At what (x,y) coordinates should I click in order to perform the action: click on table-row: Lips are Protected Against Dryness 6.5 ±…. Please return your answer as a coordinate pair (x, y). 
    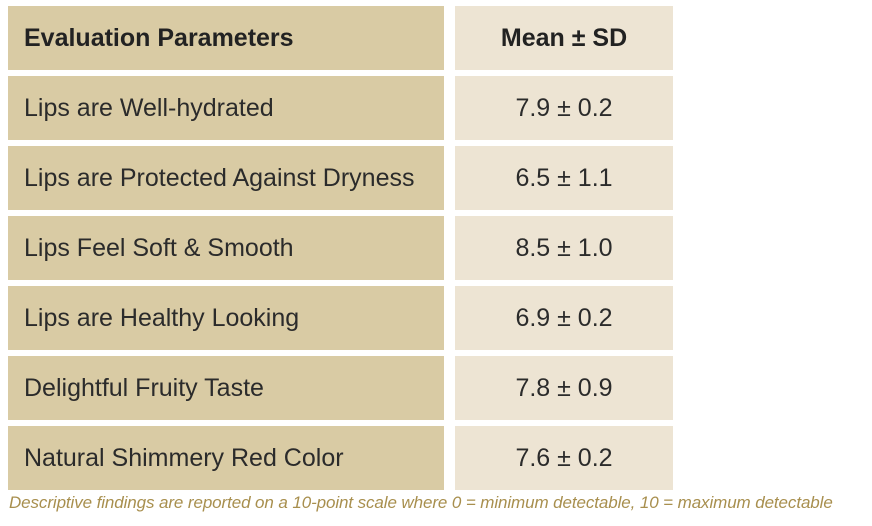
    Looking at the image, I should click on (340, 178).